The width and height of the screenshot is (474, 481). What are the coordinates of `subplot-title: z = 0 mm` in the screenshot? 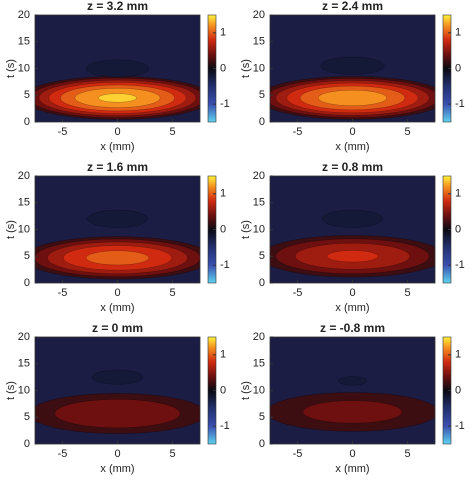 It's located at (117, 328).